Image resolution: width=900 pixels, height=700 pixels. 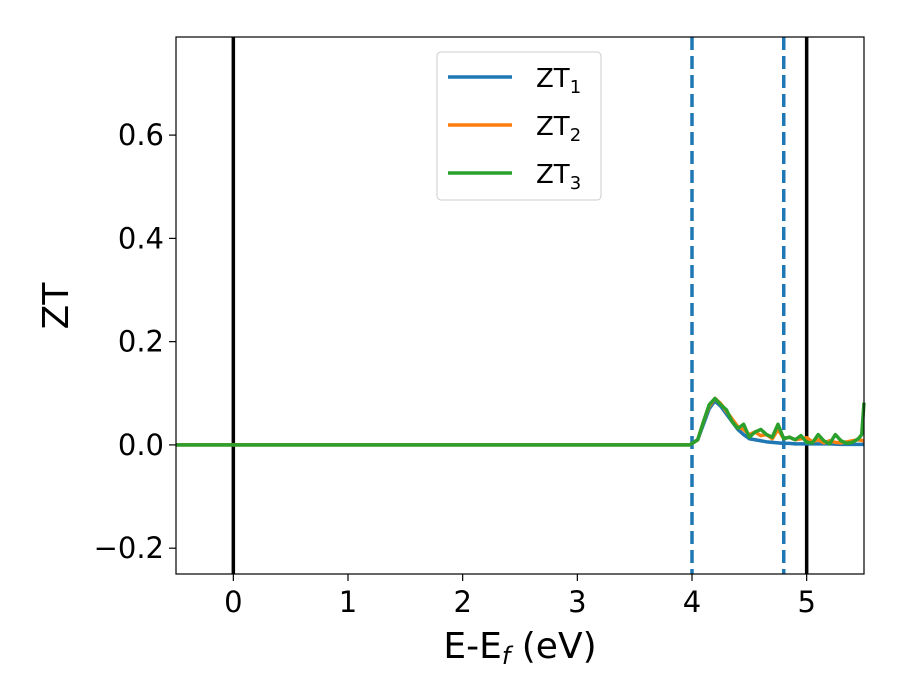 What do you see at coordinates (141, 238) in the screenshot?
I see `y-tick-label: 0.4` at bounding box center [141, 238].